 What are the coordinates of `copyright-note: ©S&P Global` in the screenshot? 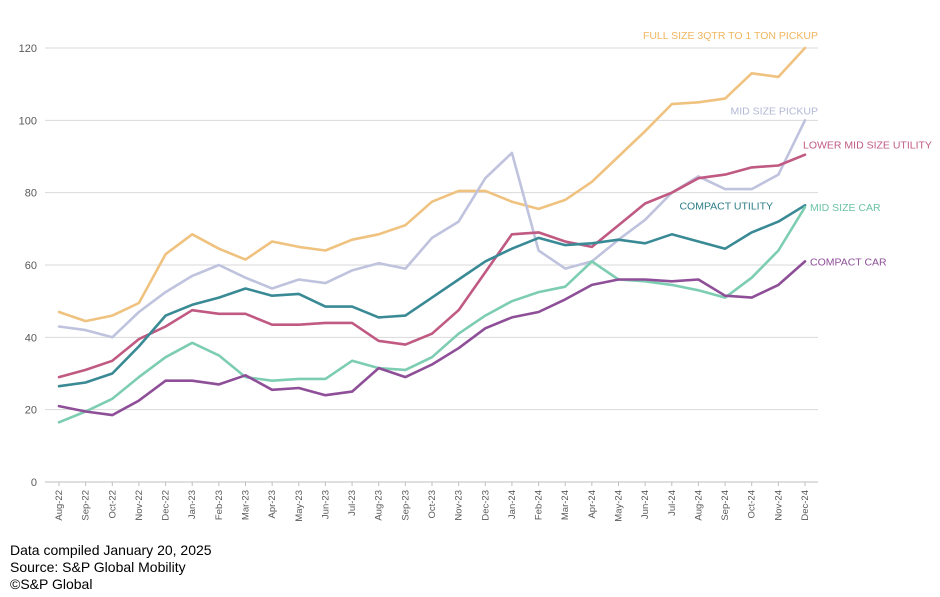 It's located at (51, 584).